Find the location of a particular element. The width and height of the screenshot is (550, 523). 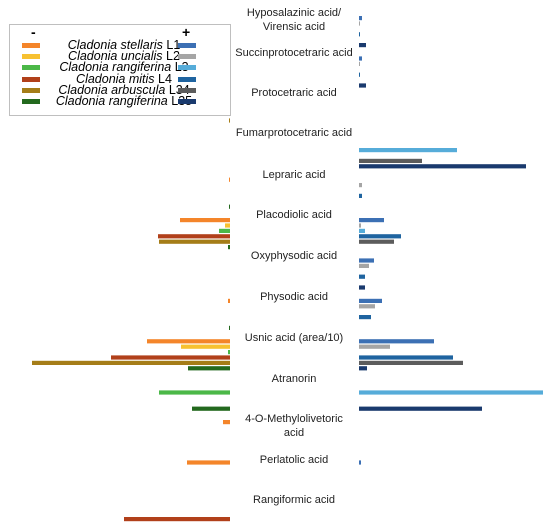

category-label: Usnic acid (area/10) is located at coordinates (294, 338).